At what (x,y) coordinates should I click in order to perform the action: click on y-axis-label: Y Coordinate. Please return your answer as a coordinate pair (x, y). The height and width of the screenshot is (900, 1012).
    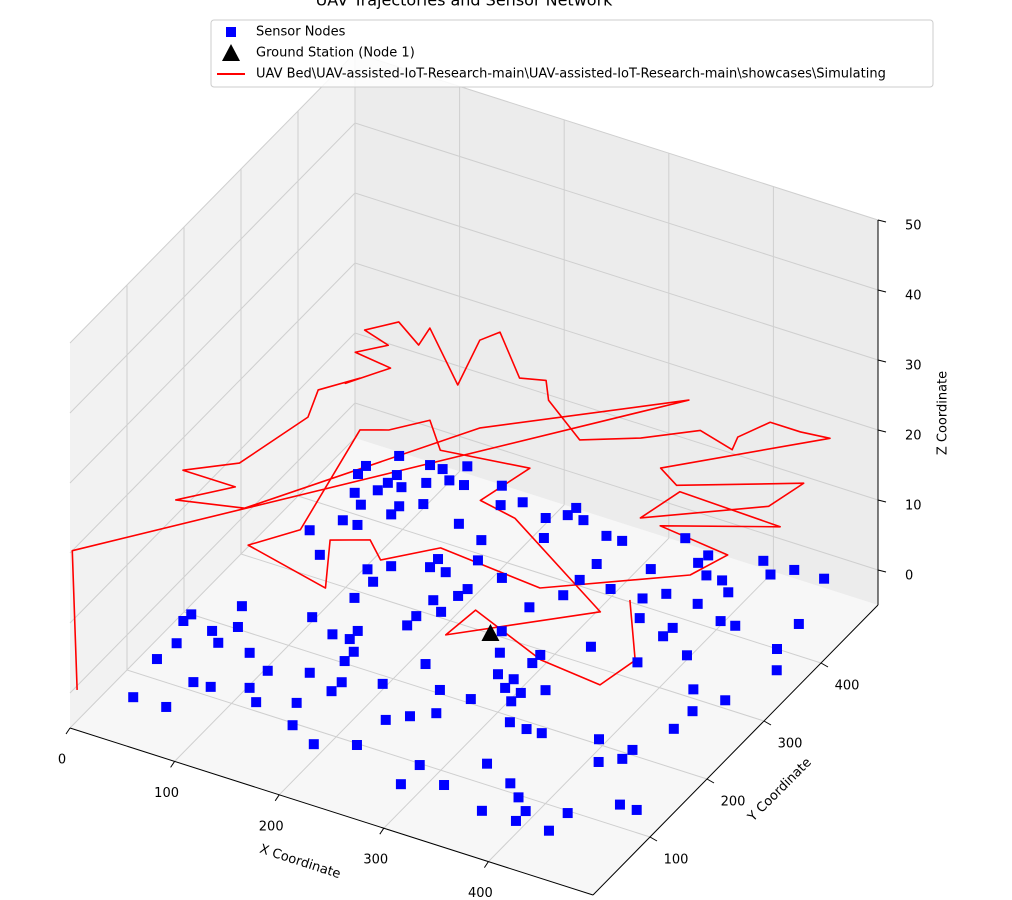
    Looking at the image, I should click on (780, 790).